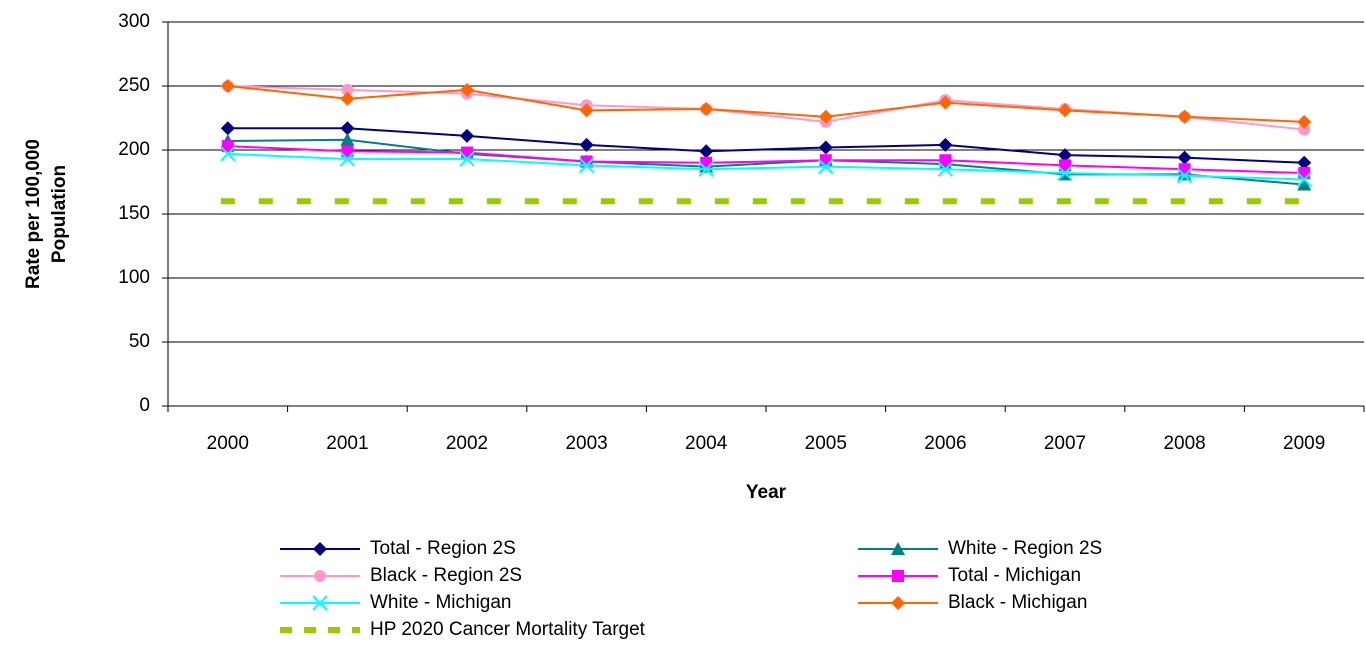  Describe the element at coordinates (134, 85) in the screenshot. I see `y-tick-label: 250` at that location.